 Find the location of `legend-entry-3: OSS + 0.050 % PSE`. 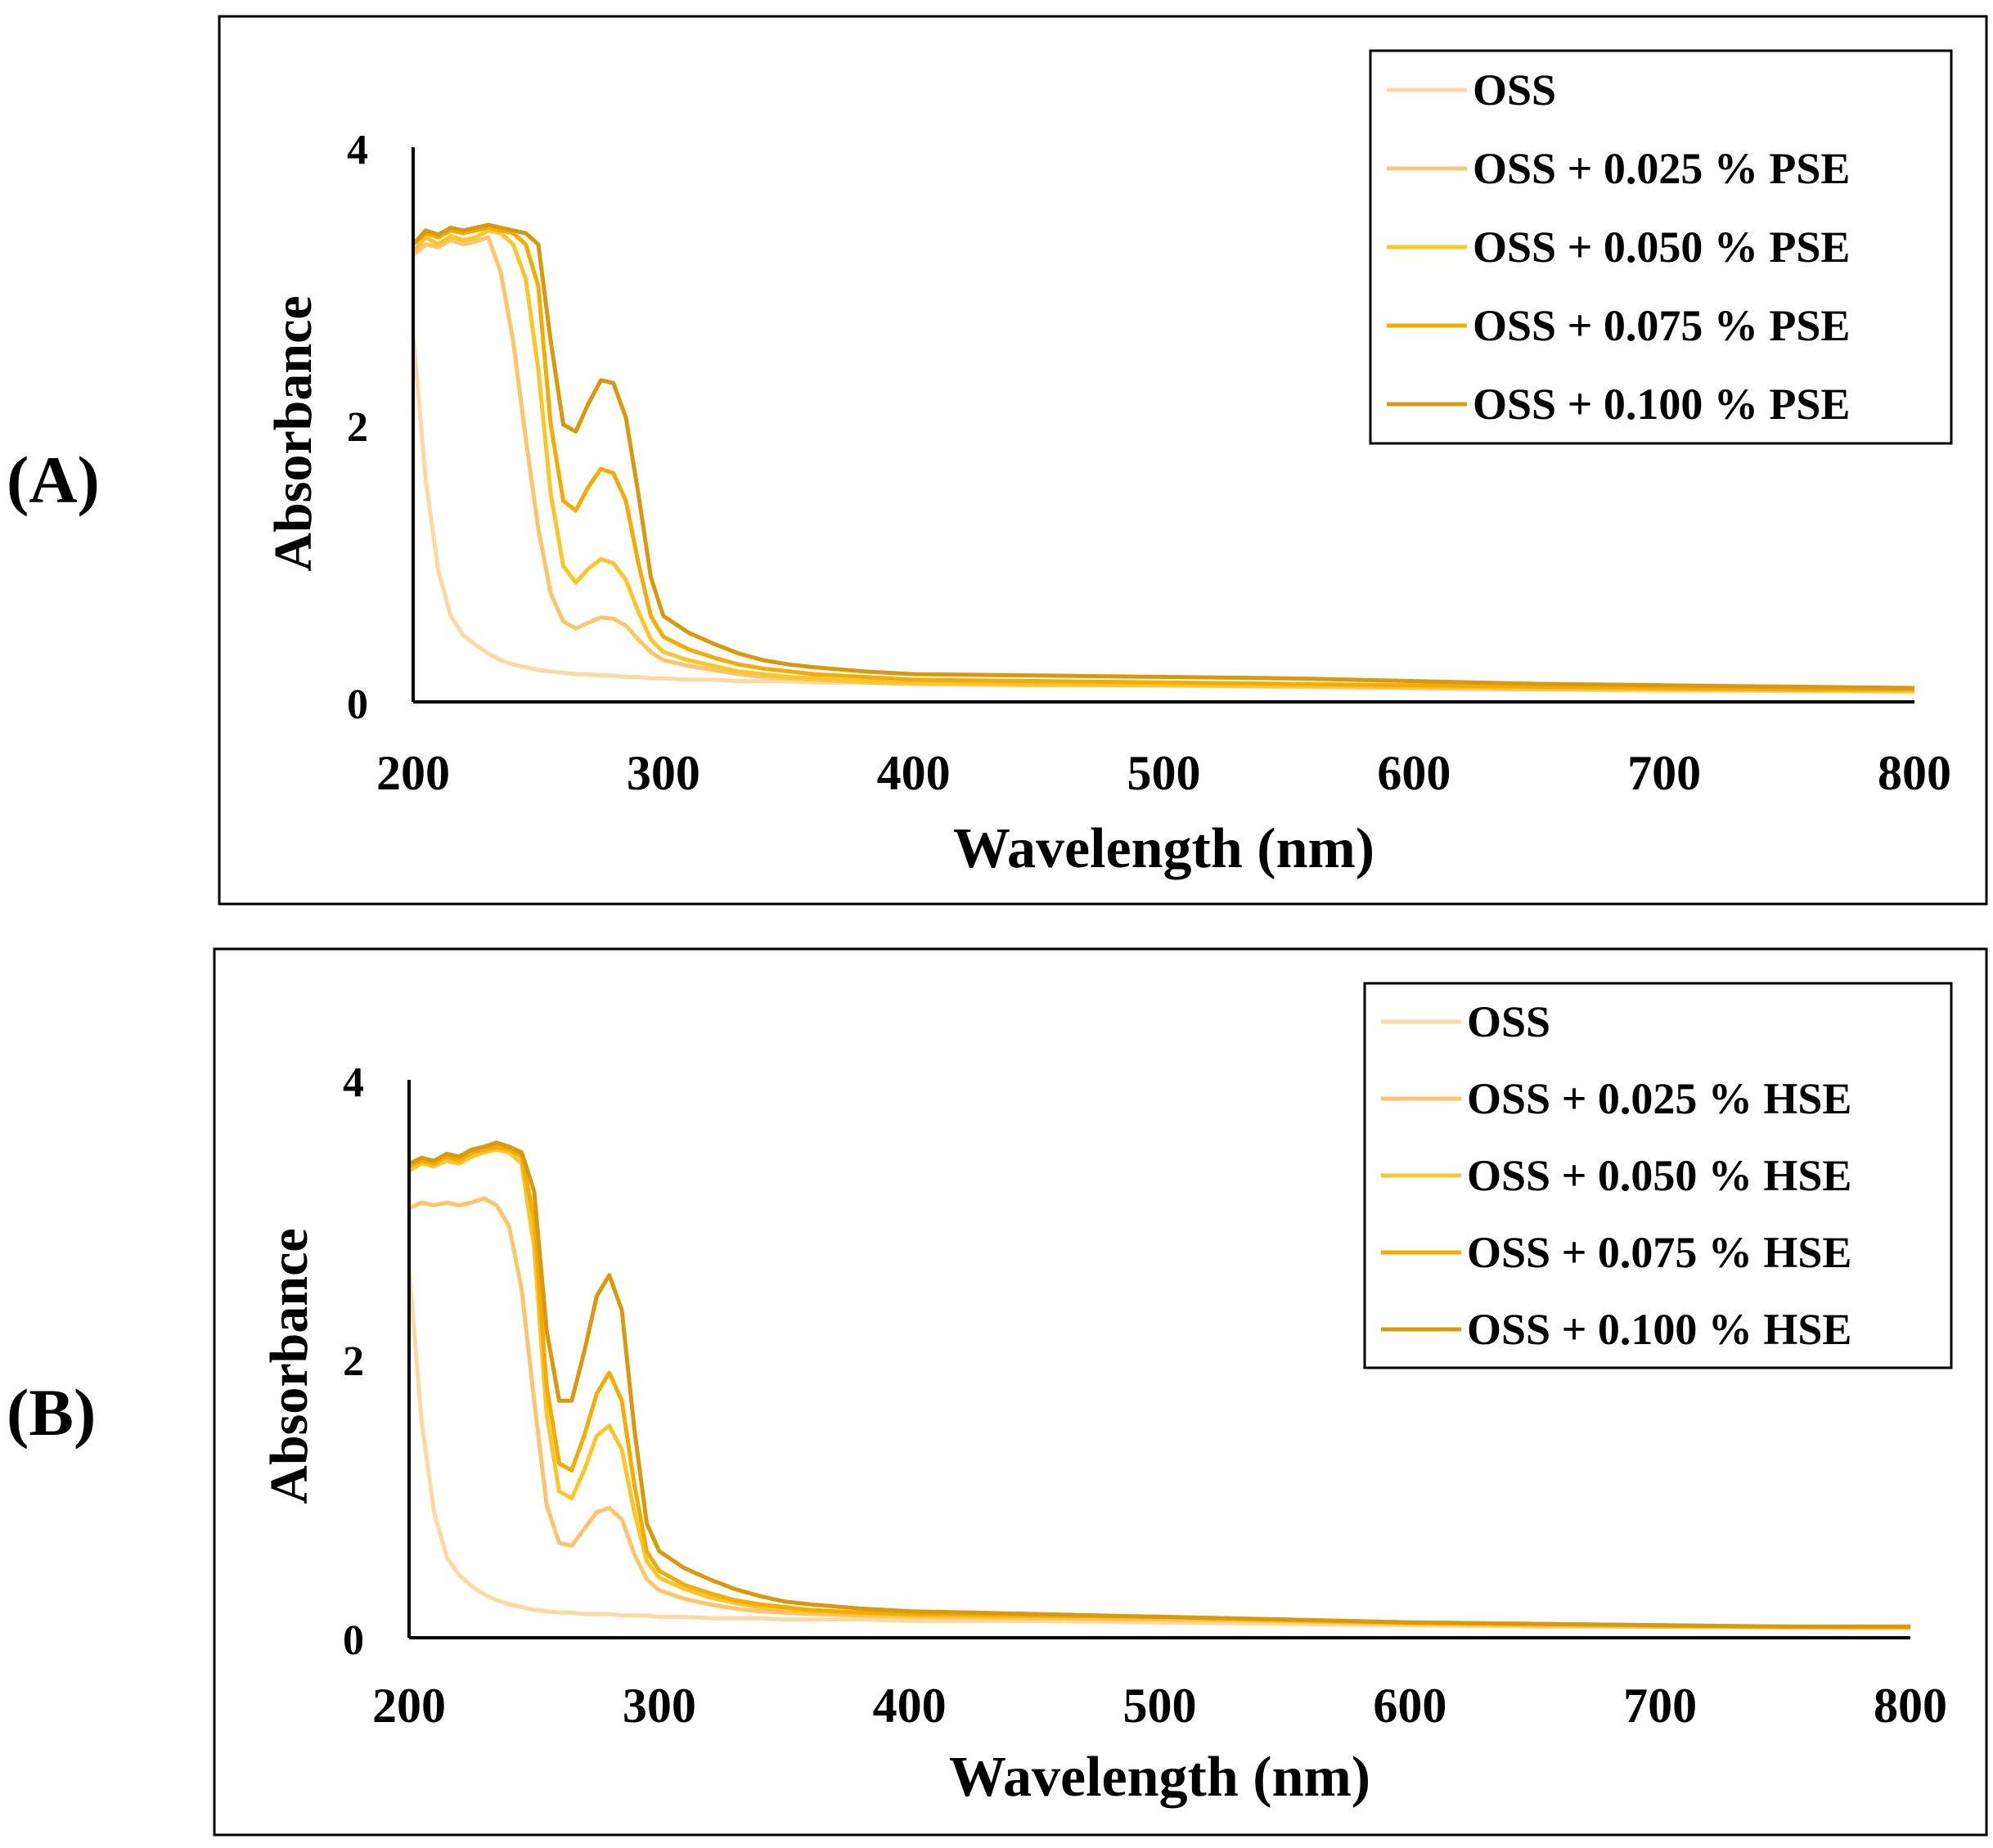

legend-entry-3: OSS + 0.050 % PSE is located at coordinates (1661, 247).